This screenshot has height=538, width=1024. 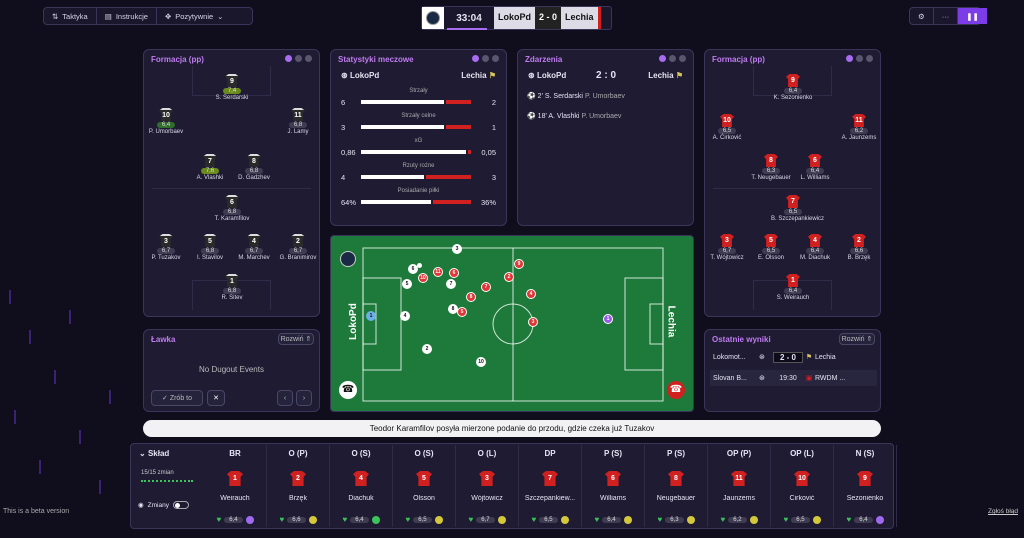 What do you see at coordinates (232, 208) in the screenshot?
I see `formation-player: 6 6,8 T. Karamfilov` at bounding box center [232, 208].